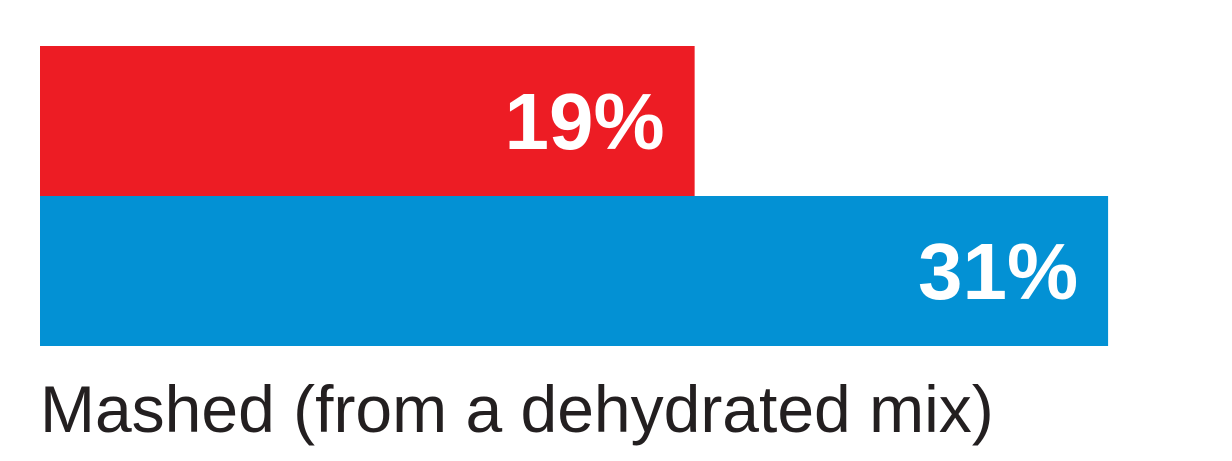 The height and width of the screenshot is (461, 1232). What do you see at coordinates (585, 121) in the screenshot?
I see `bar-1-value-label: 19%` at bounding box center [585, 121].